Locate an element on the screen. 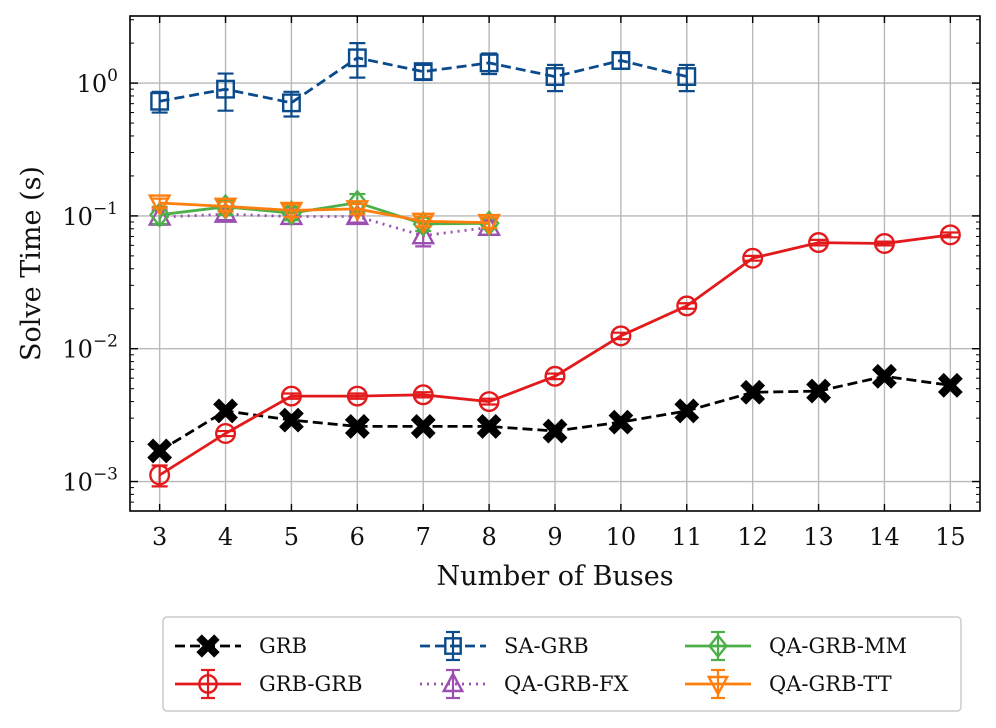 This screenshot has height=728, width=996. legend-box is located at coordinates (562, 664).